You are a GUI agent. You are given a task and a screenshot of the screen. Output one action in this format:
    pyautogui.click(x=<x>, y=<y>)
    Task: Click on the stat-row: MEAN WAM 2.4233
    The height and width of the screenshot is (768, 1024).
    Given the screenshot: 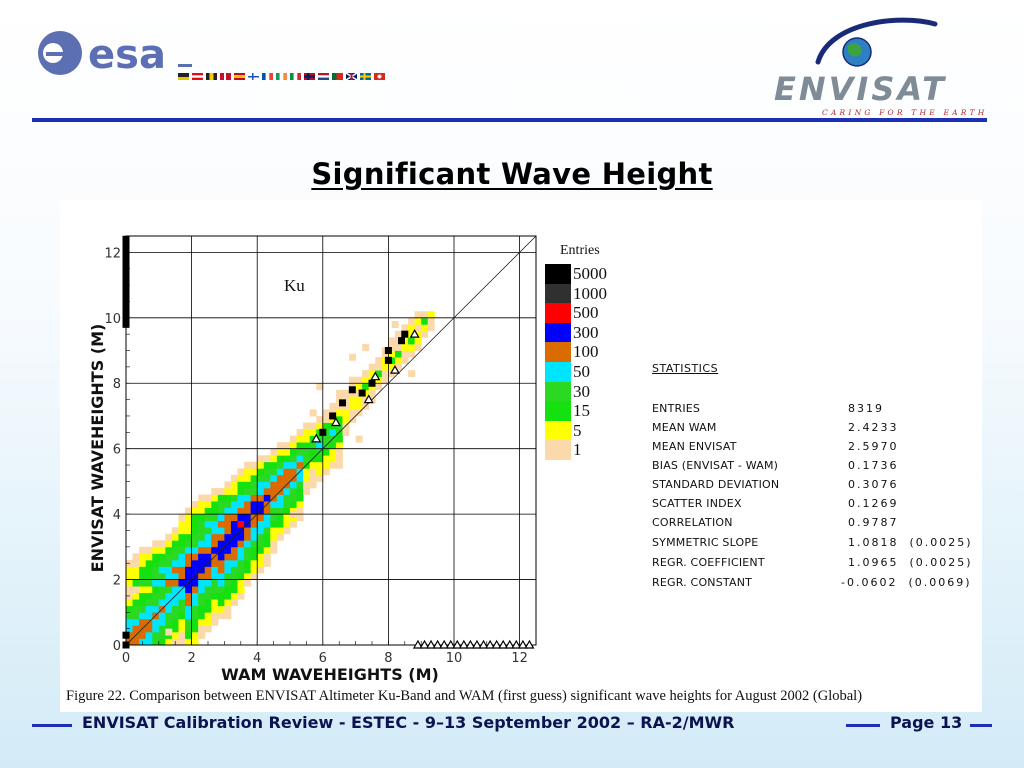 What is the action you would take?
    pyautogui.click(x=817, y=429)
    